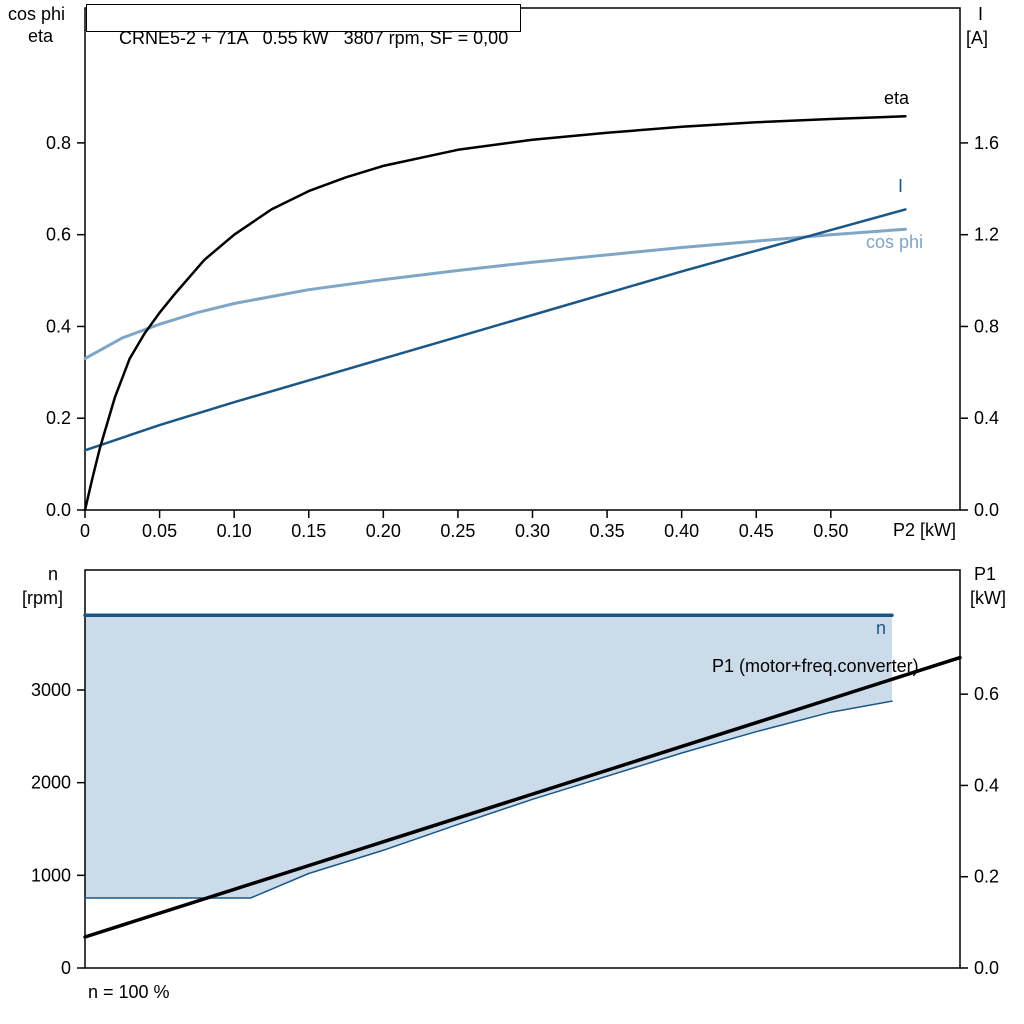  Describe the element at coordinates (58, 143) in the screenshot. I see `left-axis-tick-label: 0.8` at that location.